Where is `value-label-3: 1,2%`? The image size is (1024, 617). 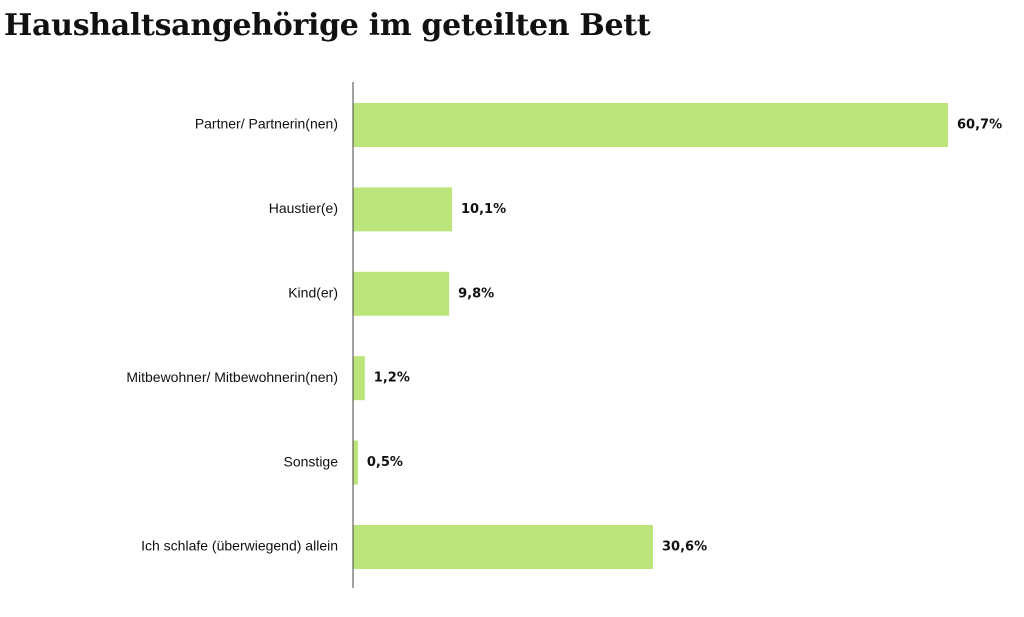
value-label-3: 1,2% is located at coordinates (392, 378).